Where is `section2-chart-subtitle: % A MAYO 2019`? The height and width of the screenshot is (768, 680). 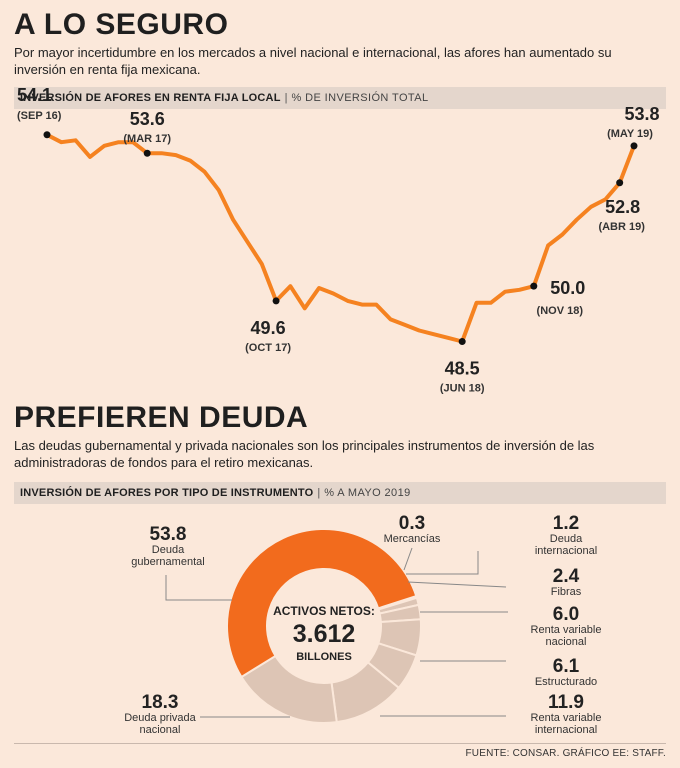
section2-chart-subtitle: % A MAYO 2019 is located at coordinates (367, 493).